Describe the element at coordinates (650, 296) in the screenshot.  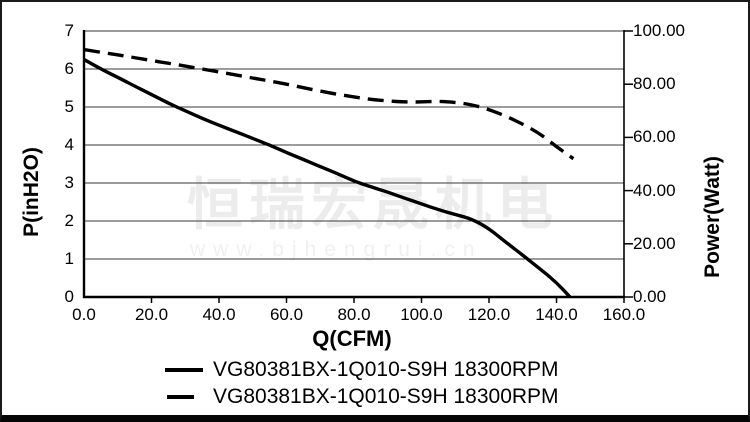
I see `y-tick-label-right: 0.00` at that location.